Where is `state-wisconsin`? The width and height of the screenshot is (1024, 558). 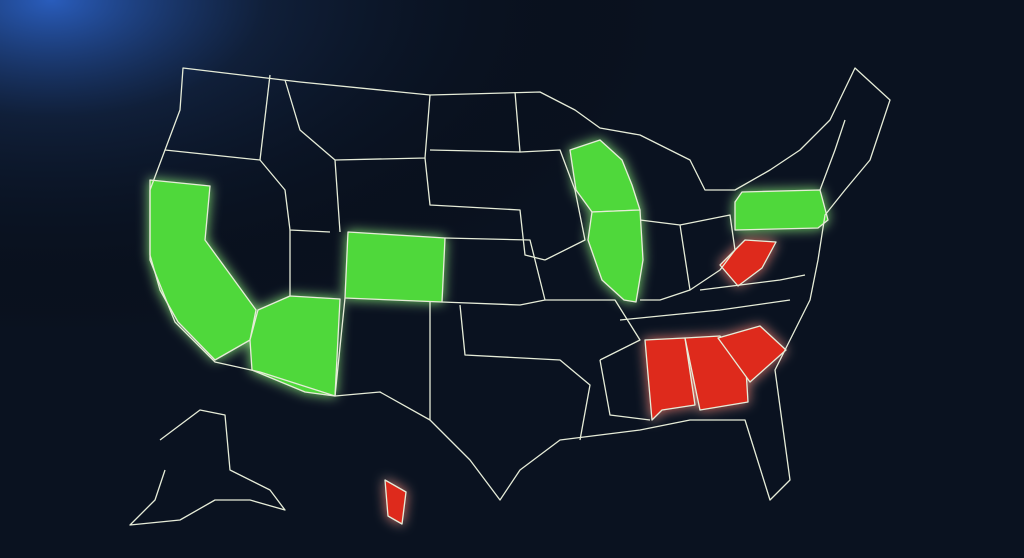
state-wisconsin is located at coordinates (605, 176).